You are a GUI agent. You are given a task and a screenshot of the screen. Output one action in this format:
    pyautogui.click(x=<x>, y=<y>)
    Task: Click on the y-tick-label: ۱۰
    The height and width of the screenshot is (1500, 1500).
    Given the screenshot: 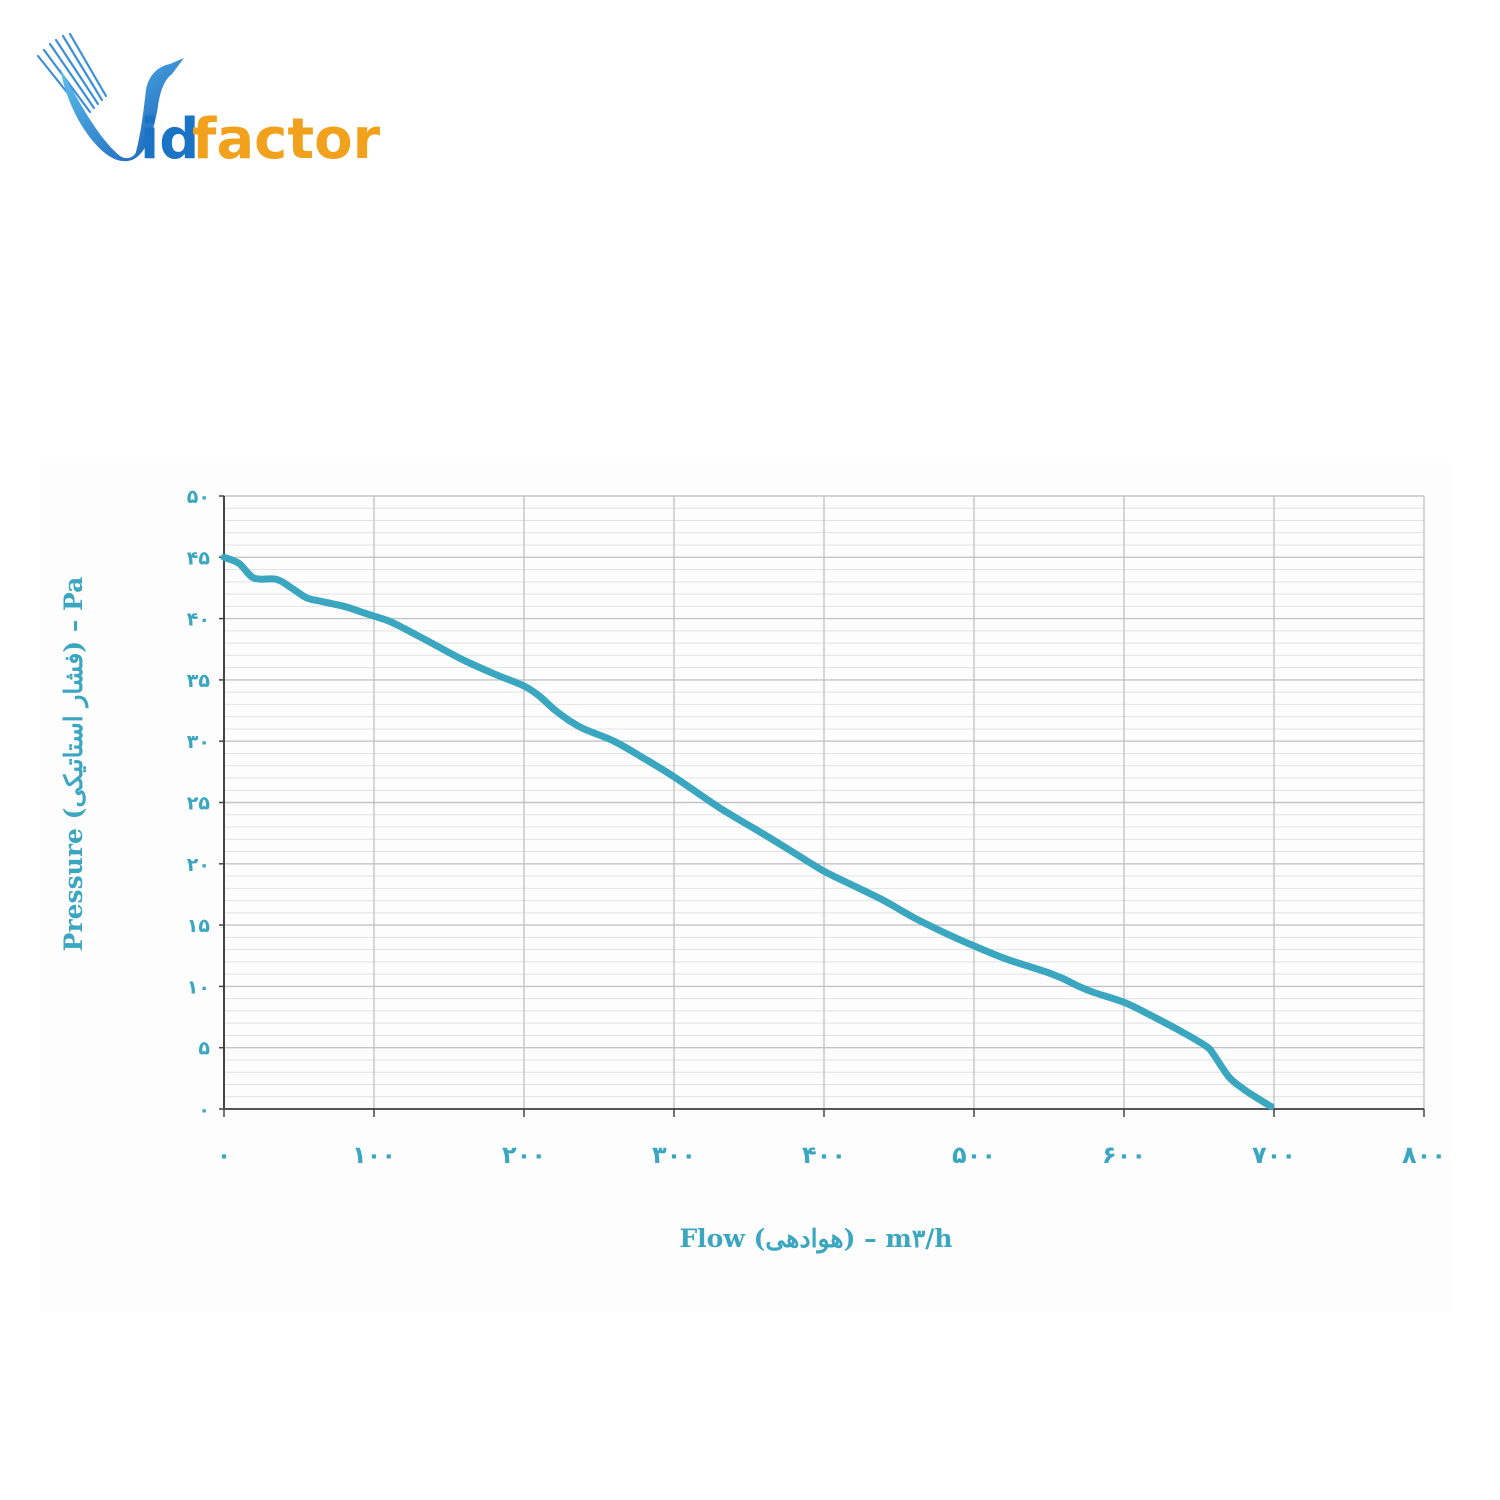 What is the action you would take?
    pyautogui.click(x=198, y=987)
    